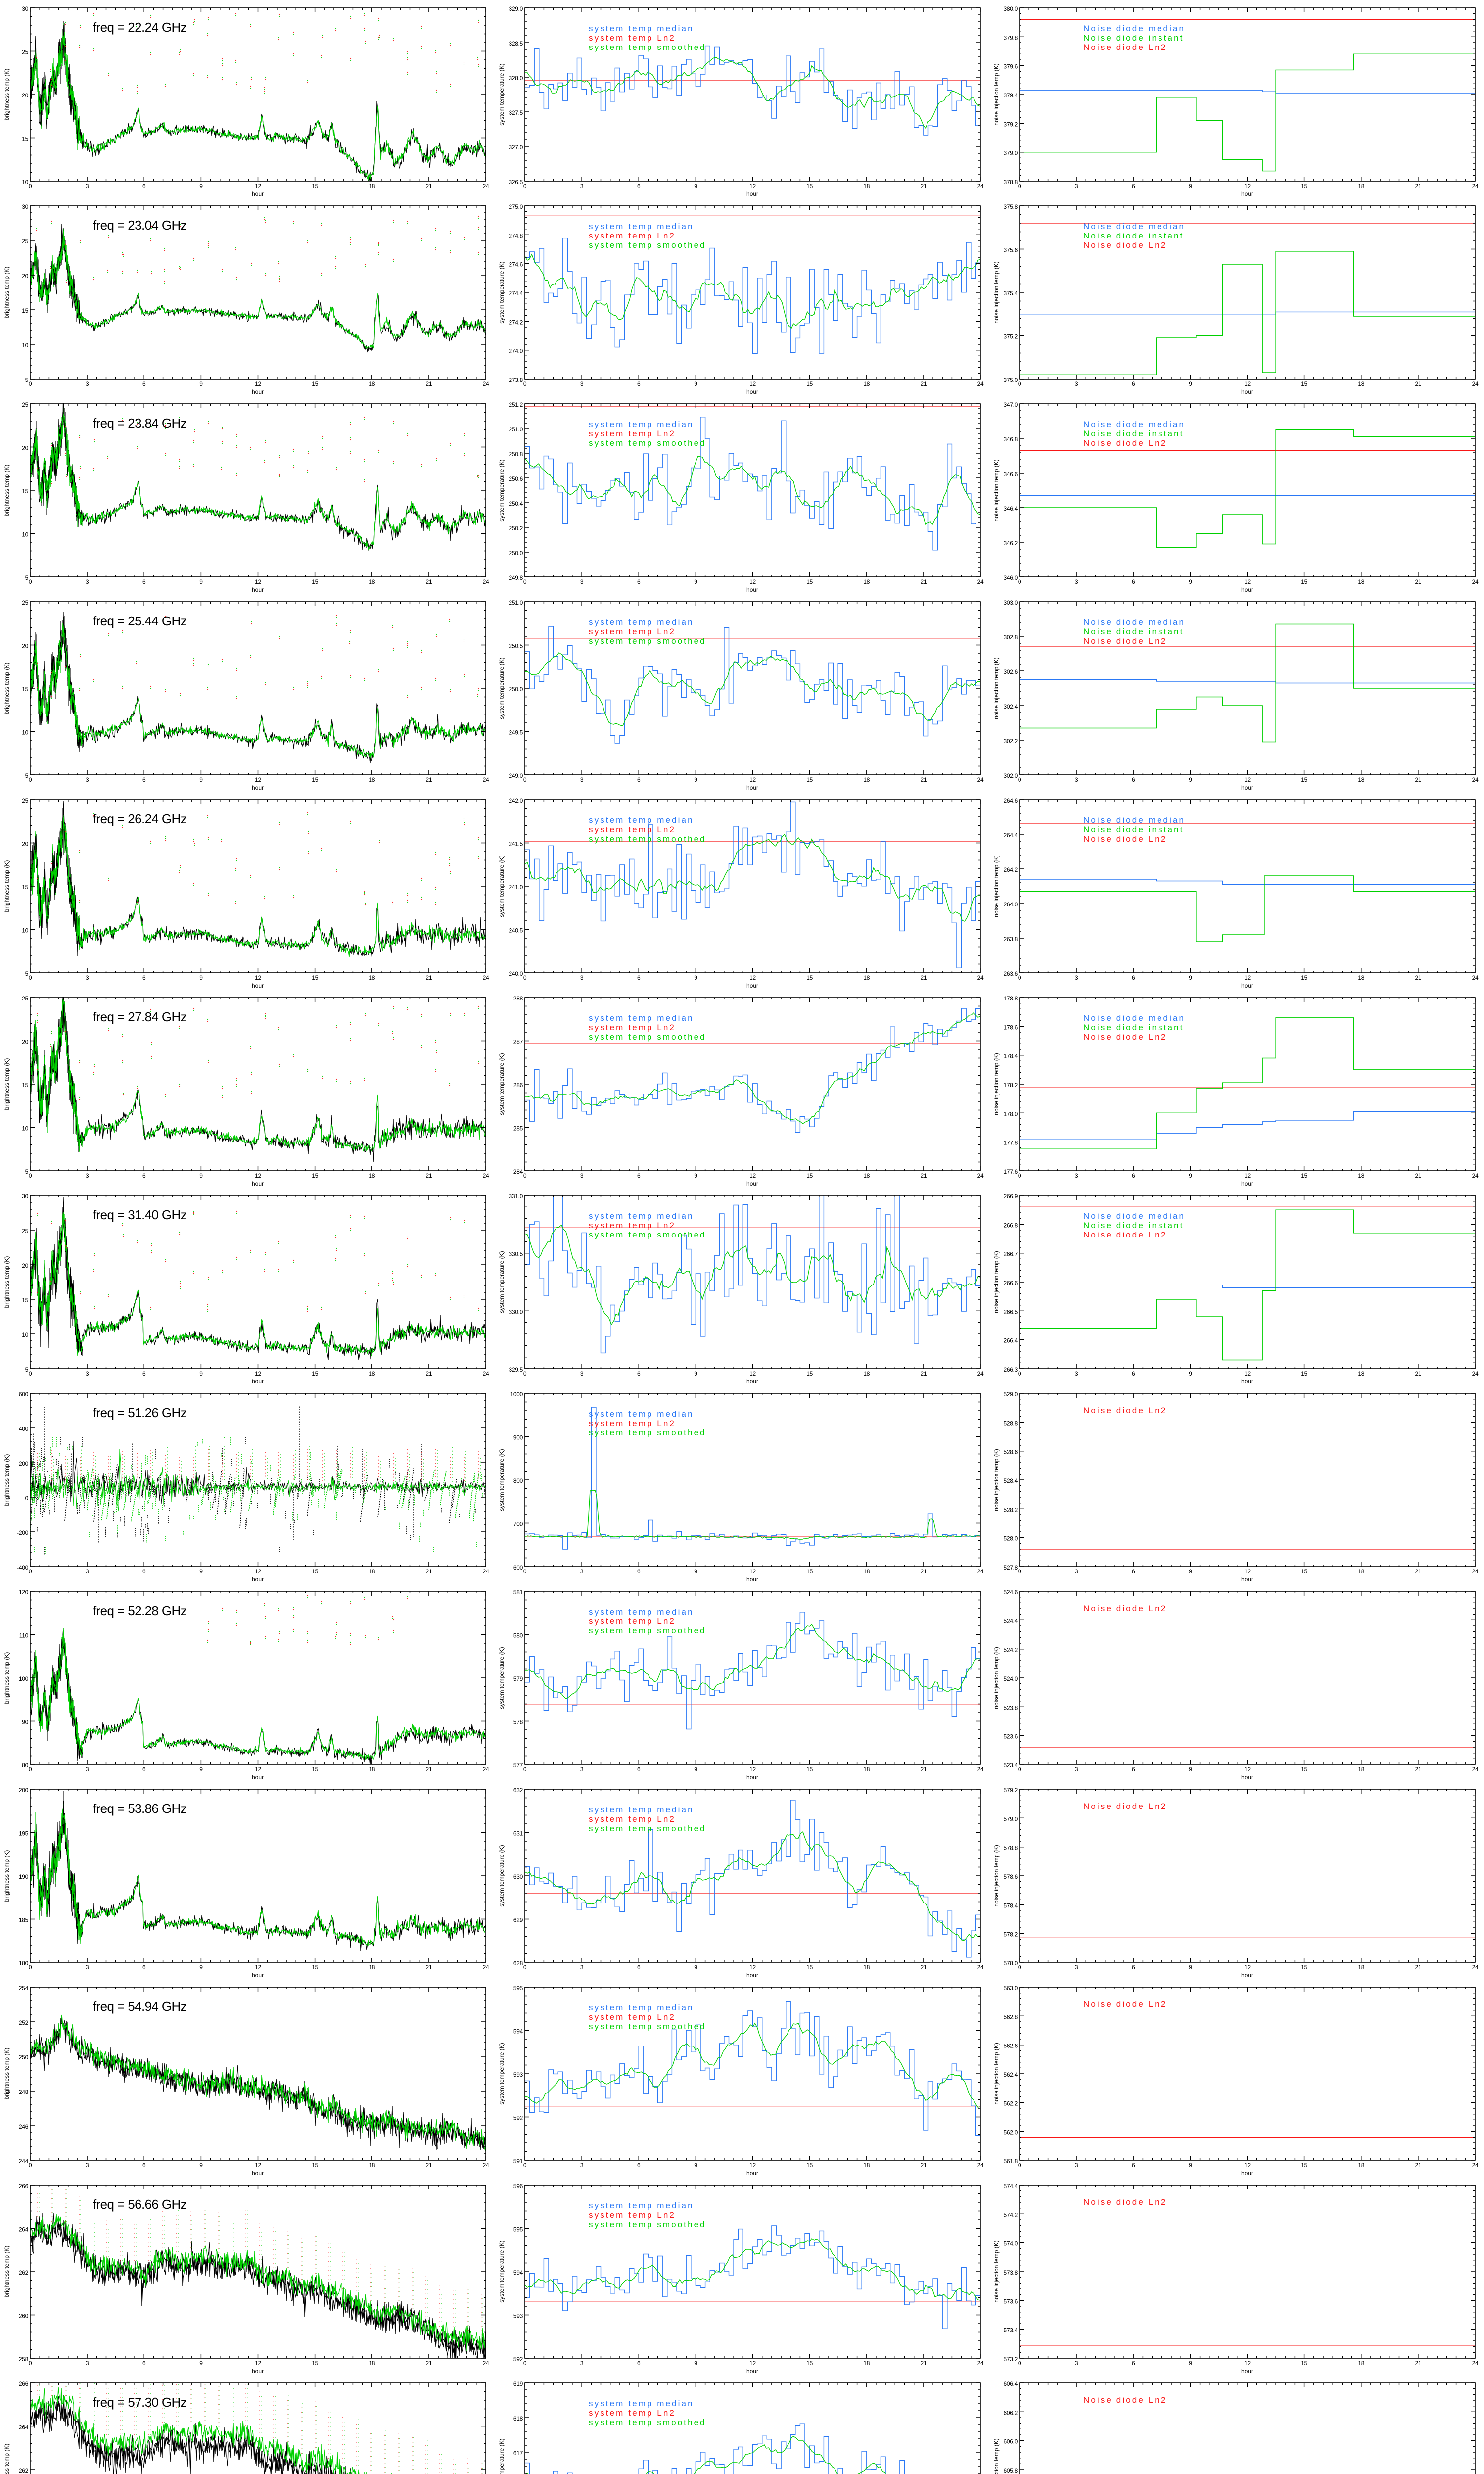 This screenshot has width=1484, height=2474. Describe the element at coordinates (518, 1525) in the screenshot. I see `svg-text: 700` at that location.